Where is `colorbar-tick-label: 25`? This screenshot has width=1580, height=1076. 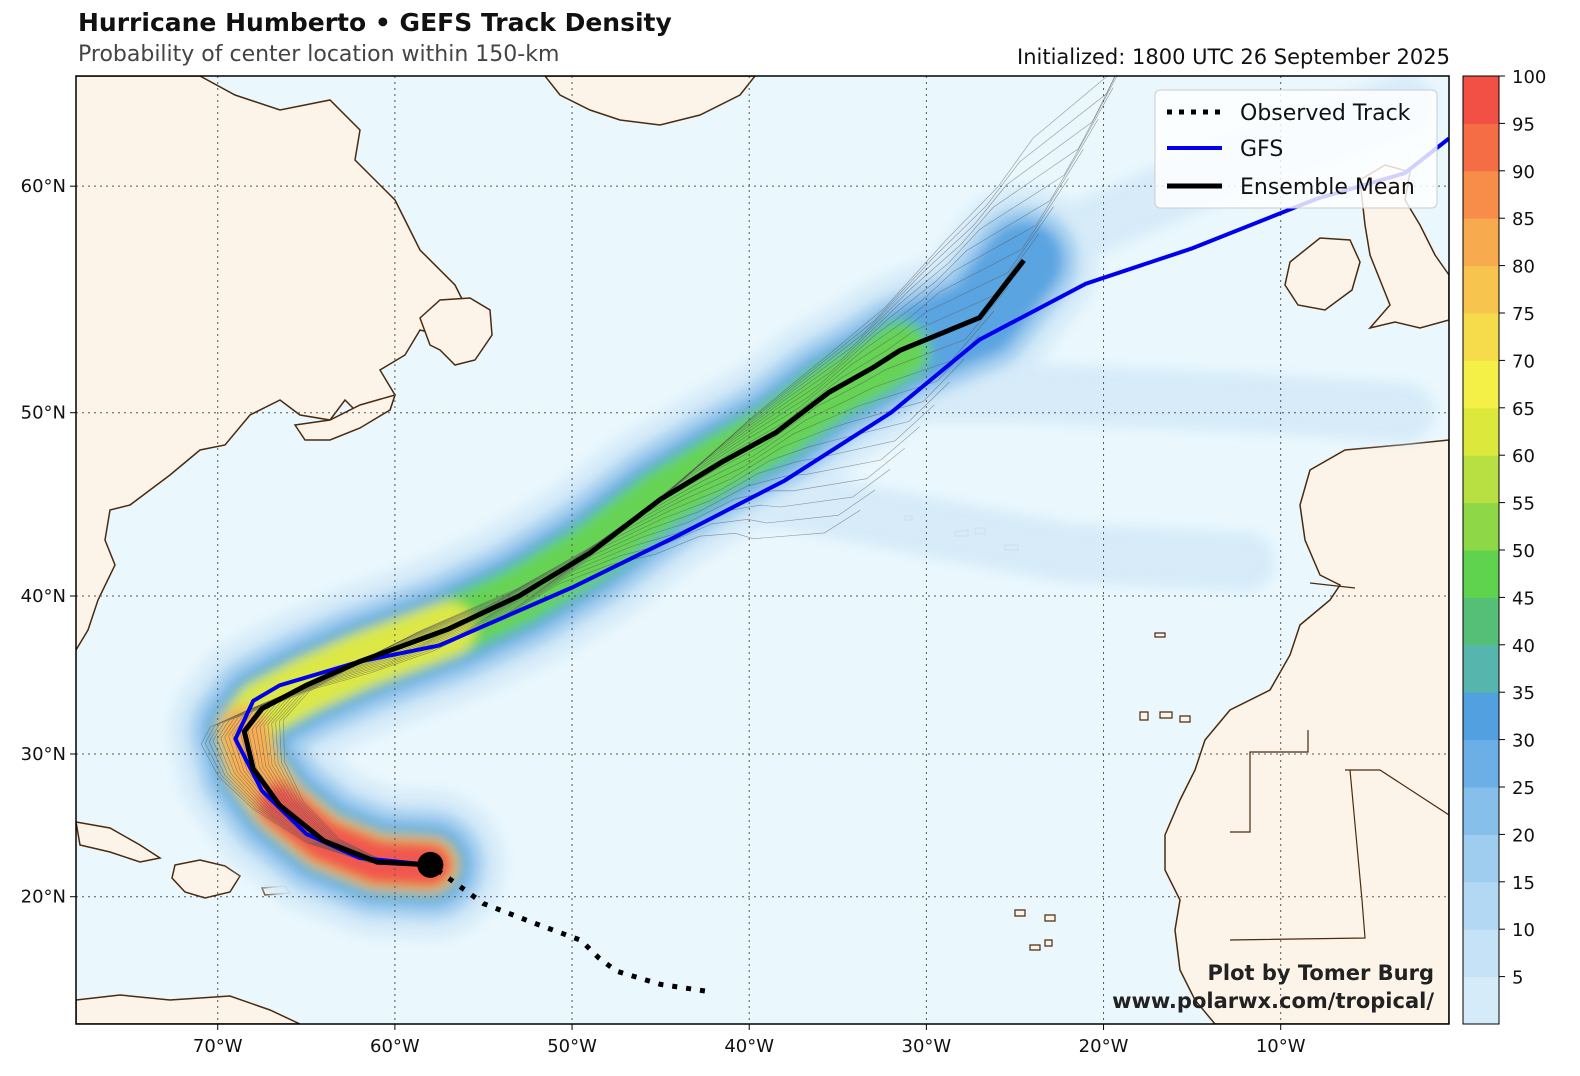 colorbar-tick-label: 25 is located at coordinates (1523, 788).